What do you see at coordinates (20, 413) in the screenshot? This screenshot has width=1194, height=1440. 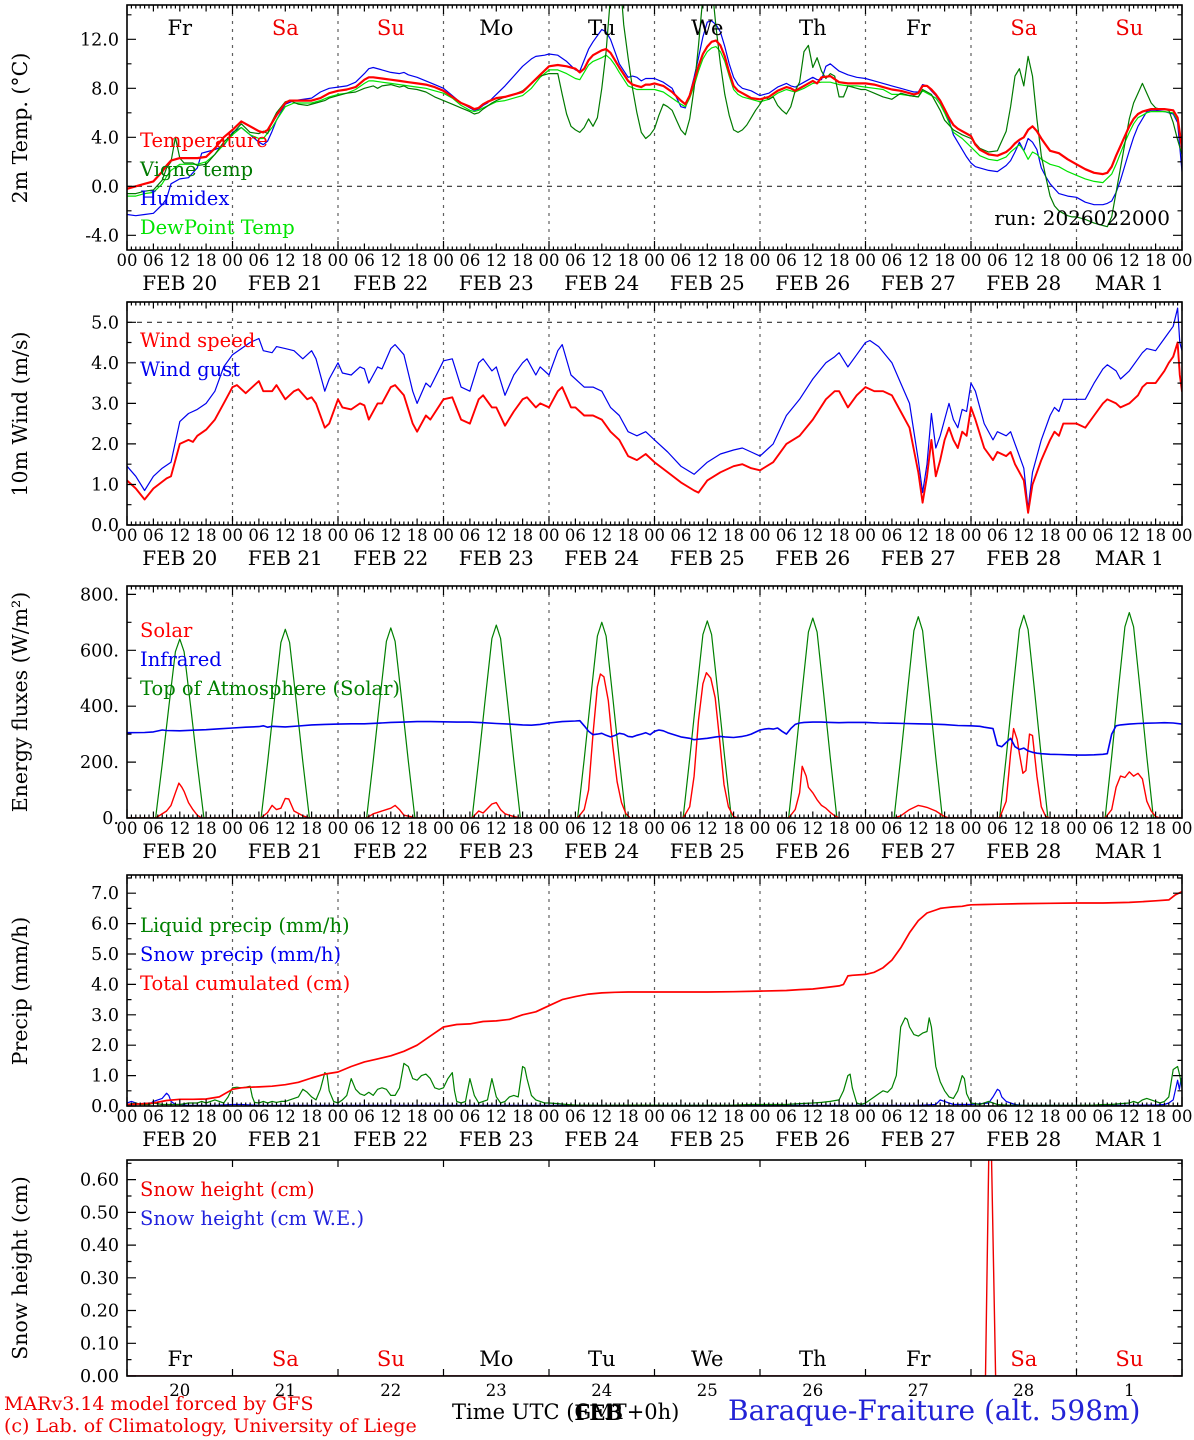 I see `ylabel-wind: 10m Wind (m/s)` at bounding box center [20, 413].